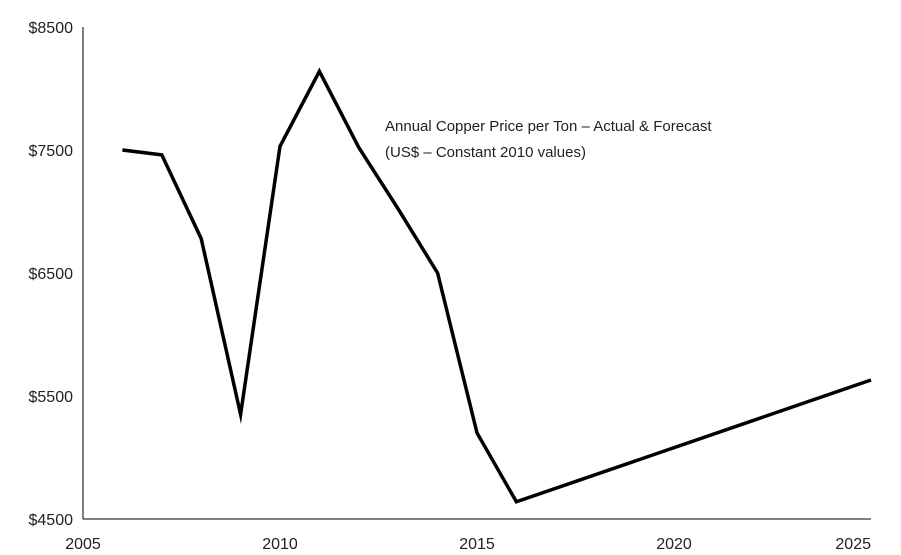 The height and width of the screenshot is (555, 901). Describe the element at coordinates (83, 544) in the screenshot. I see `x-tick-label: 2005` at that location.